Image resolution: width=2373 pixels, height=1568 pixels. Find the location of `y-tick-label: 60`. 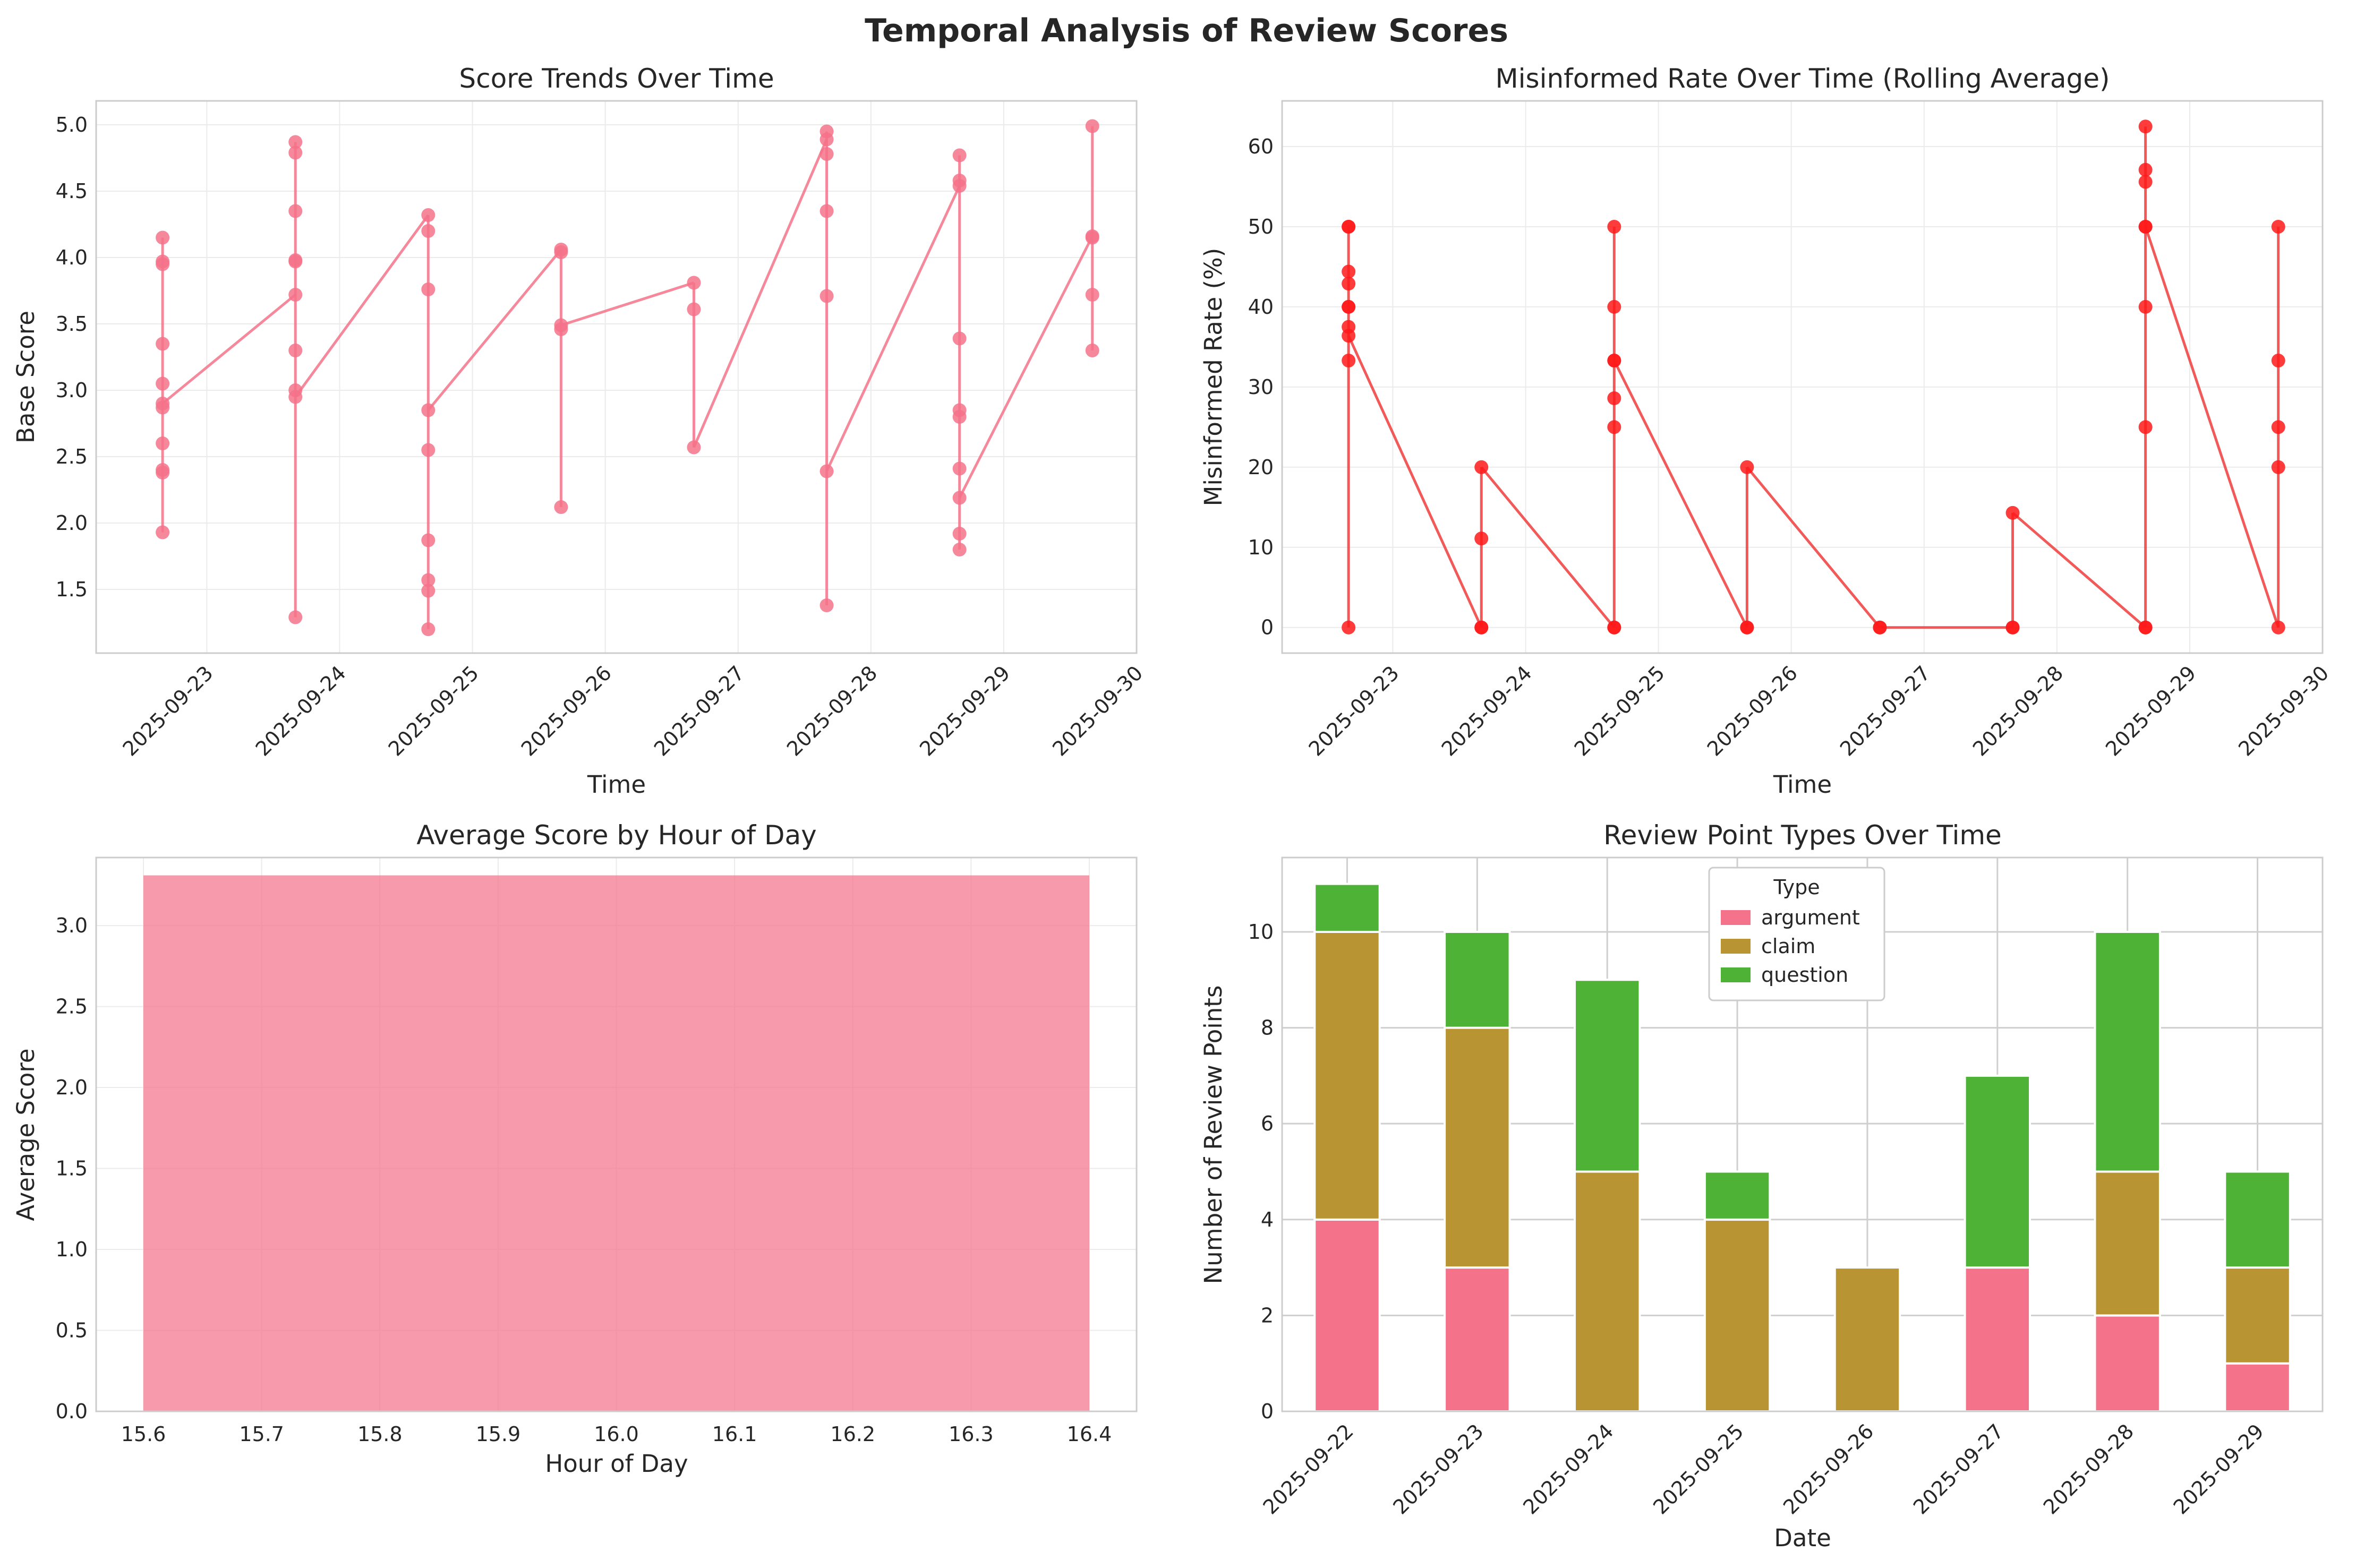

y-tick-label: 60 is located at coordinates (1261, 146).